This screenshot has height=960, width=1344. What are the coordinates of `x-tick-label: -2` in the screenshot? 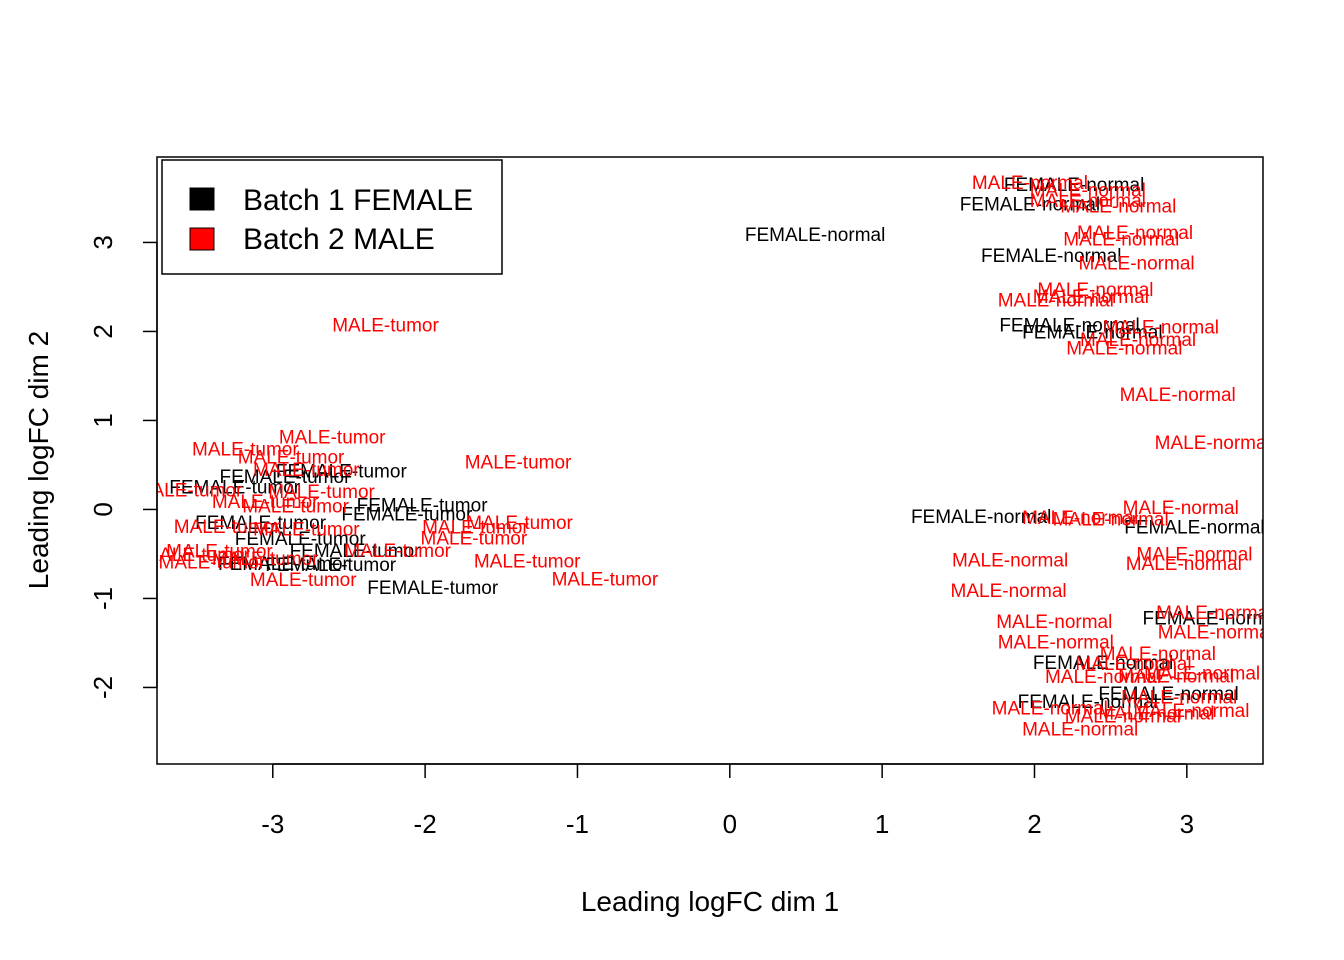 It's located at (425, 824).